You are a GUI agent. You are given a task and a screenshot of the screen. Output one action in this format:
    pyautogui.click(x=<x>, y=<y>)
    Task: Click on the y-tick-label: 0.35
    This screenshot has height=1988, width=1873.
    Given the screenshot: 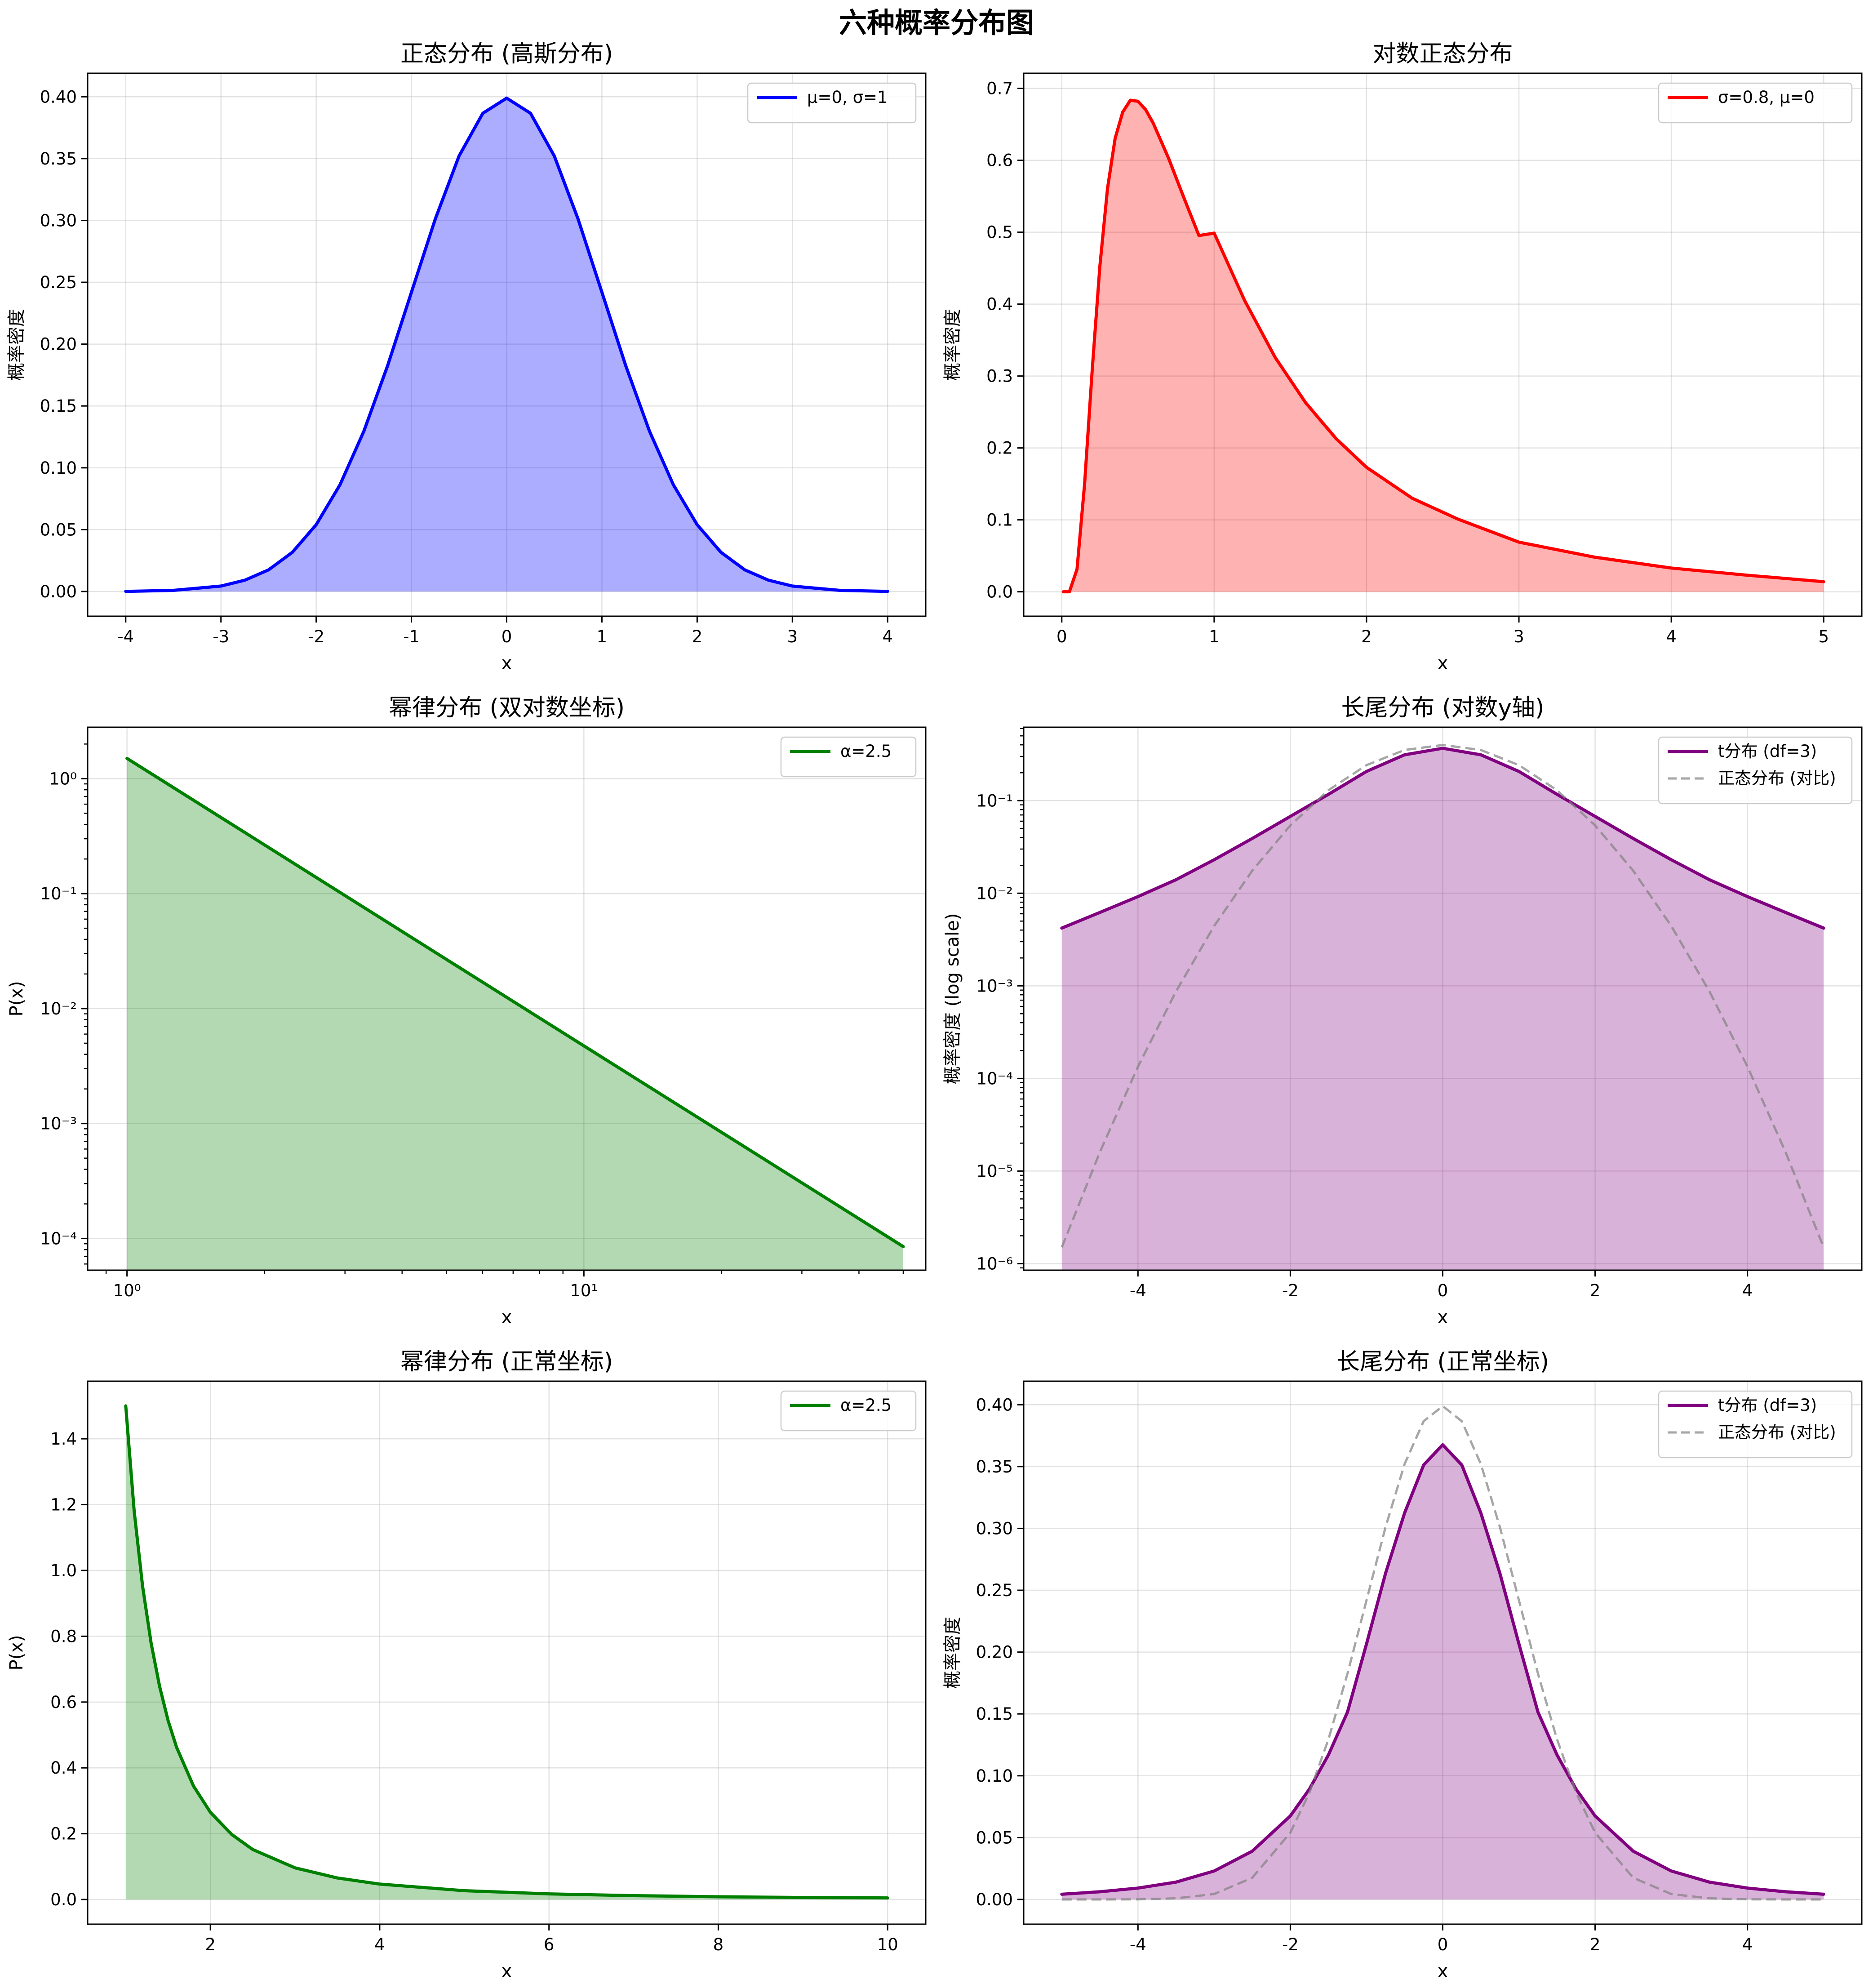 What is the action you would take?
    pyautogui.click(x=995, y=1467)
    